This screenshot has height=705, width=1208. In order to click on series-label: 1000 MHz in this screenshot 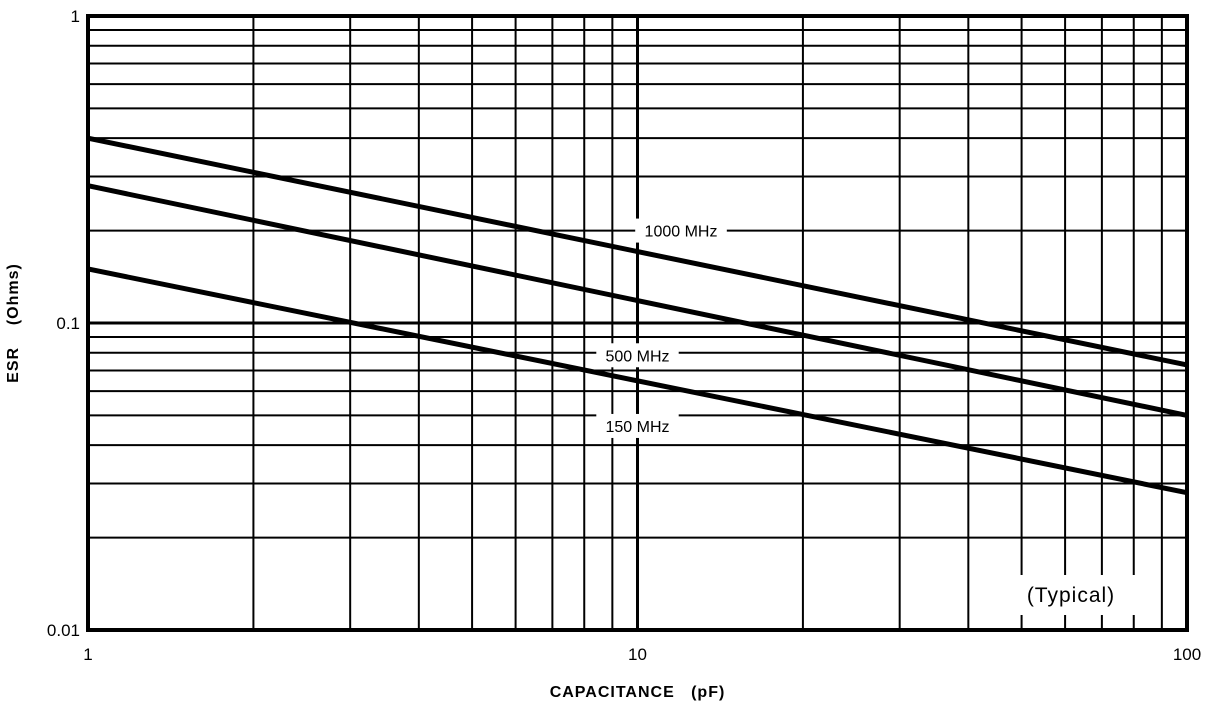, I will do `click(681, 232)`.